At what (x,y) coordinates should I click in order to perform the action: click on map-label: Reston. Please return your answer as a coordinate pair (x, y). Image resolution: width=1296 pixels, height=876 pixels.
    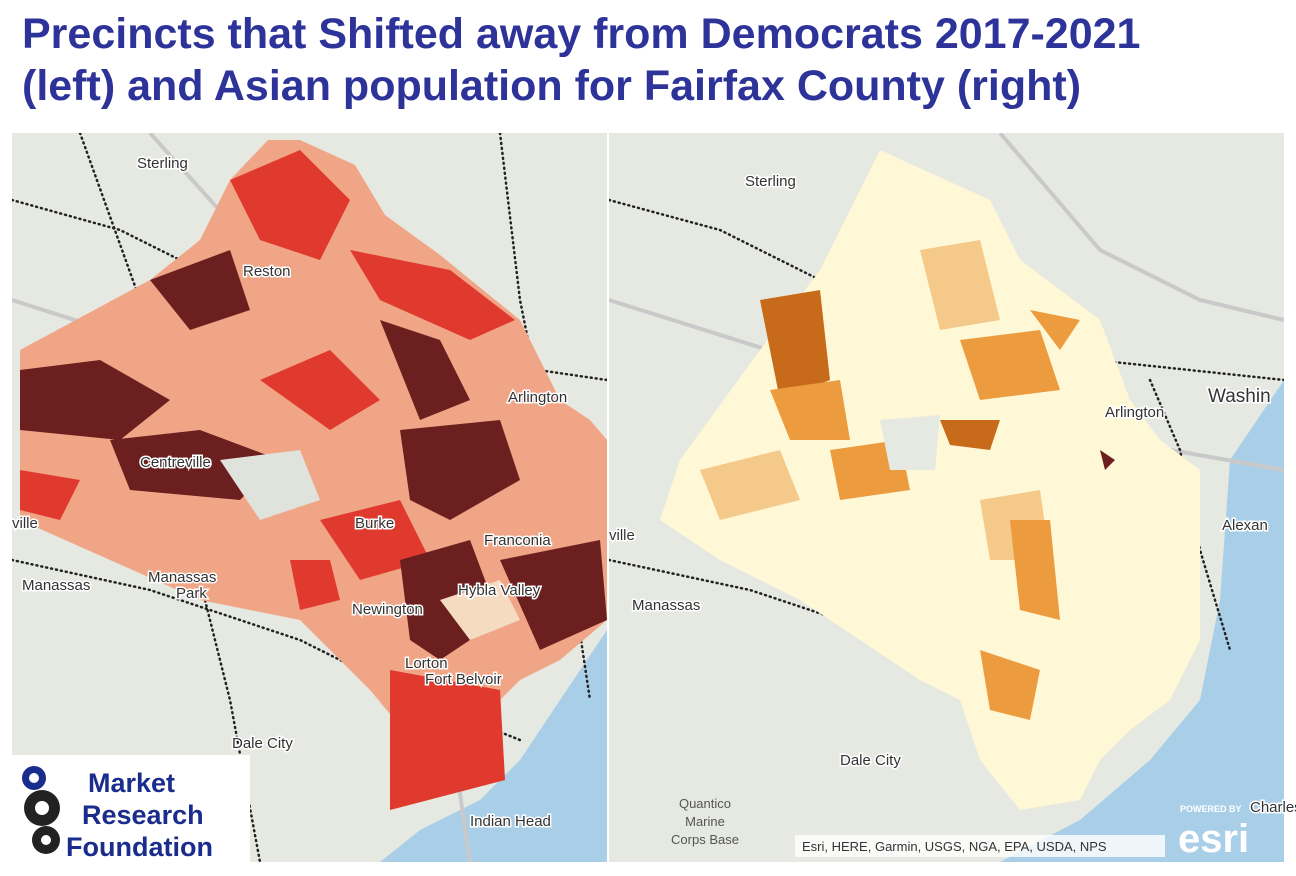
    Looking at the image, I should click on (267, 271).